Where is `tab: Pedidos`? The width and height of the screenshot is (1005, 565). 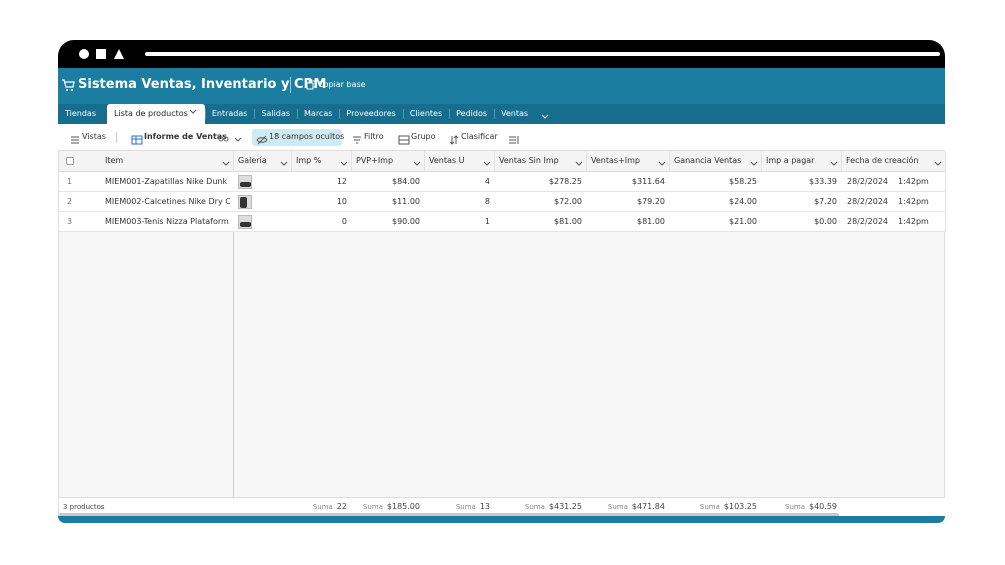 tab: Pedidos is located at coordinates (471, 114).